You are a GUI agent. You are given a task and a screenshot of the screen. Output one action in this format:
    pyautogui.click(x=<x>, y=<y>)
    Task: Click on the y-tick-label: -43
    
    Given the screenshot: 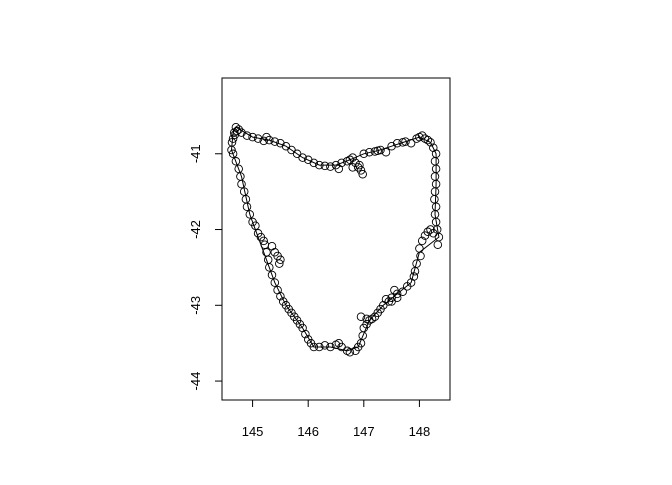 What is the action you would take?
    pyautogui.click(x=195, y=305)
    